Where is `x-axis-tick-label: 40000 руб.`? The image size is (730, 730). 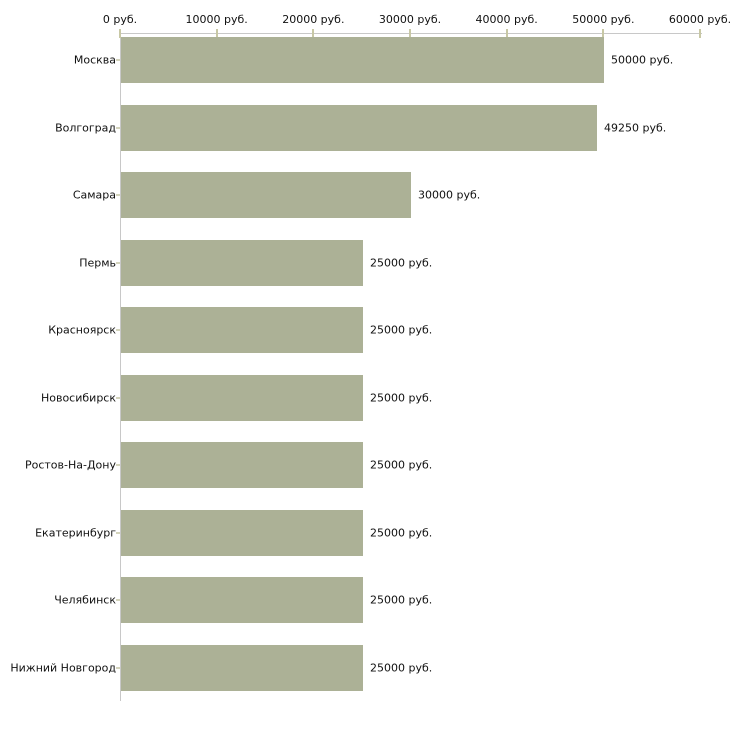
x-axis-tick-label: 40000 руб. is located at coordinates (506, 19).